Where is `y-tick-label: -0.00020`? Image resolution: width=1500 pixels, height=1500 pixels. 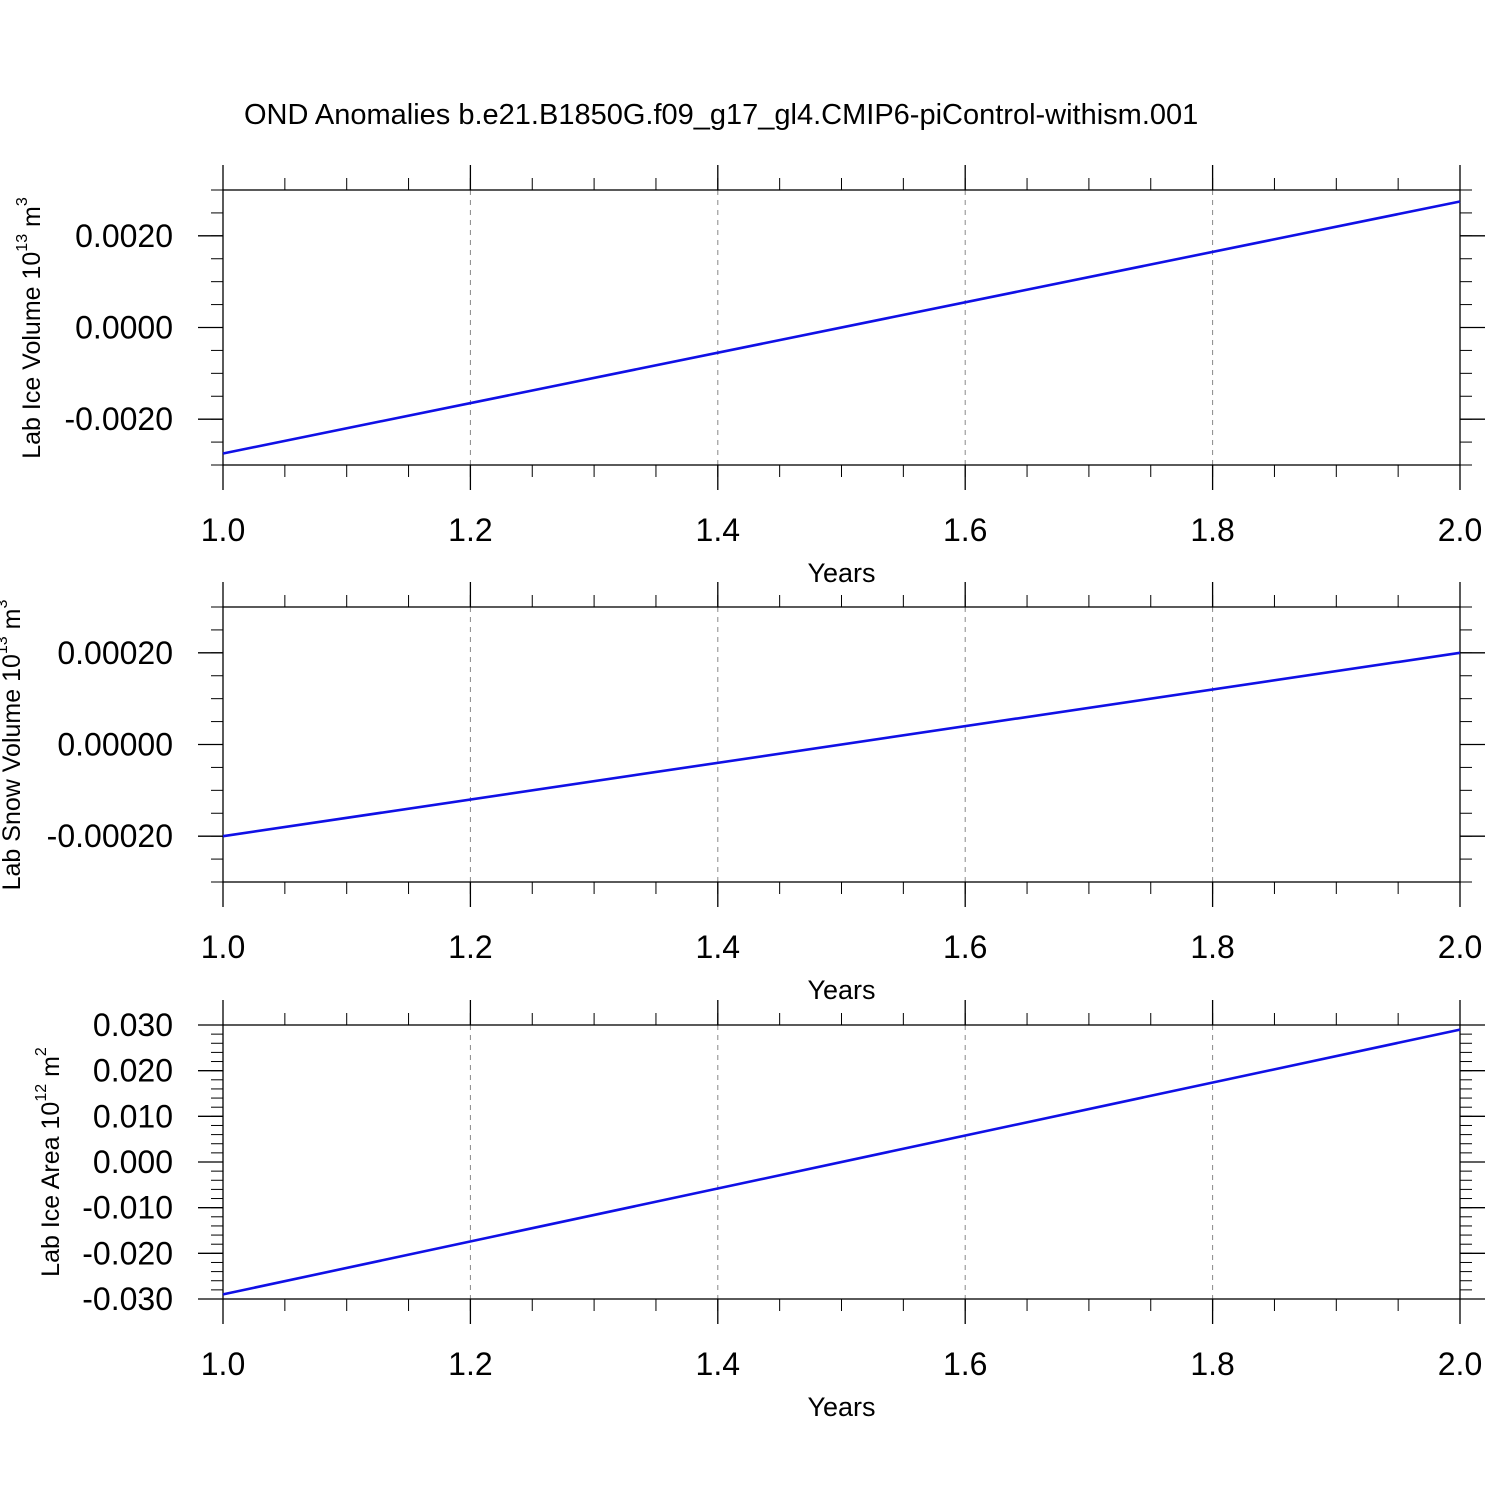
y-tick-label: -0.00020 is located at coordinates (110, 836).